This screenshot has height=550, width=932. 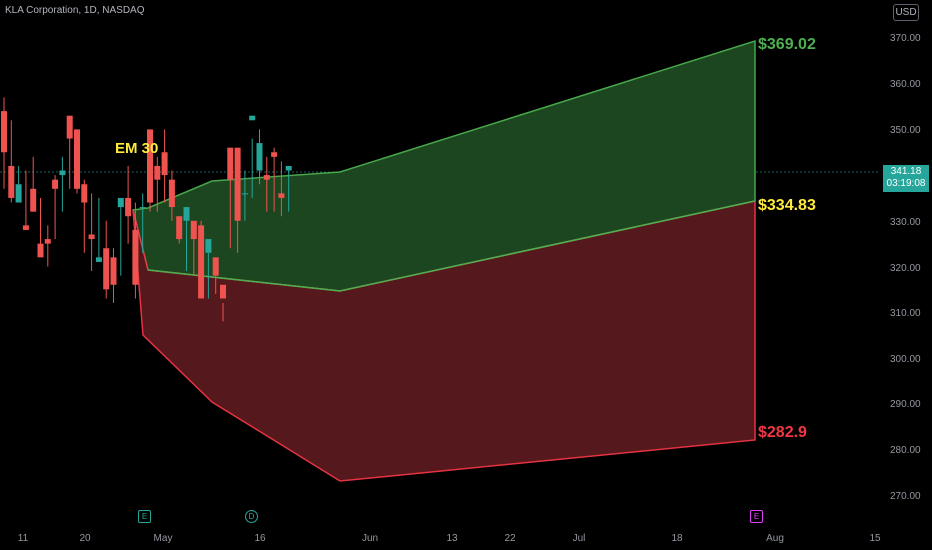 What do you see at coordinates (75, 10) in the screenshot?
I see `chart-title: KLA Corporation, 1D, NASDAQ` at bounding box center [75, 10].